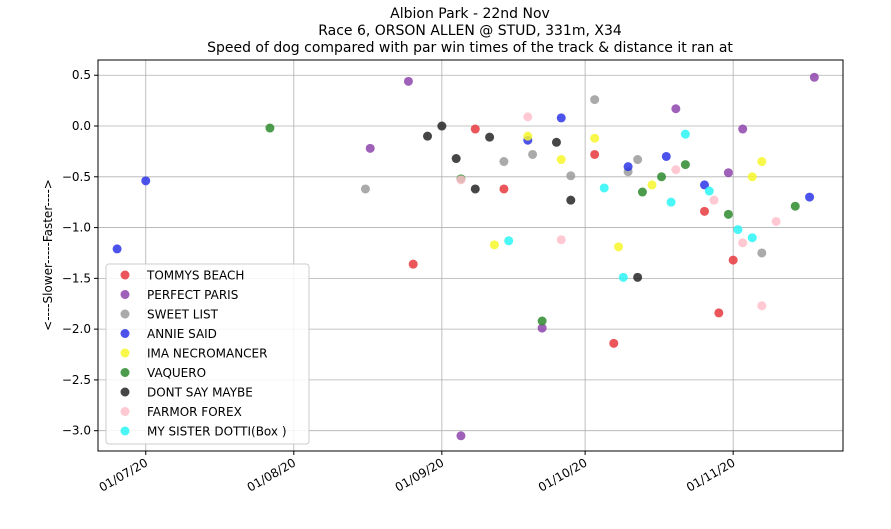 The width and height of the screenshot is (891, 529). I want to click on chart-title-line-1: Albion Park - 22nd Nov, so click(470, 14).